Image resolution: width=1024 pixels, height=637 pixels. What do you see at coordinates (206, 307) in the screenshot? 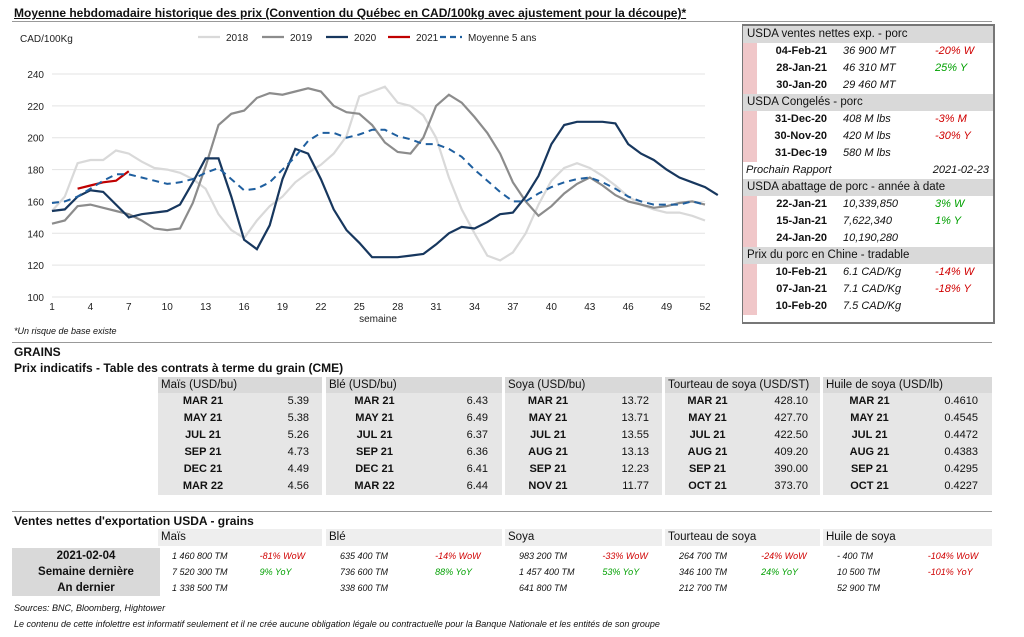
I see `x-tick-label: 13` at bounding box center [206, 307].